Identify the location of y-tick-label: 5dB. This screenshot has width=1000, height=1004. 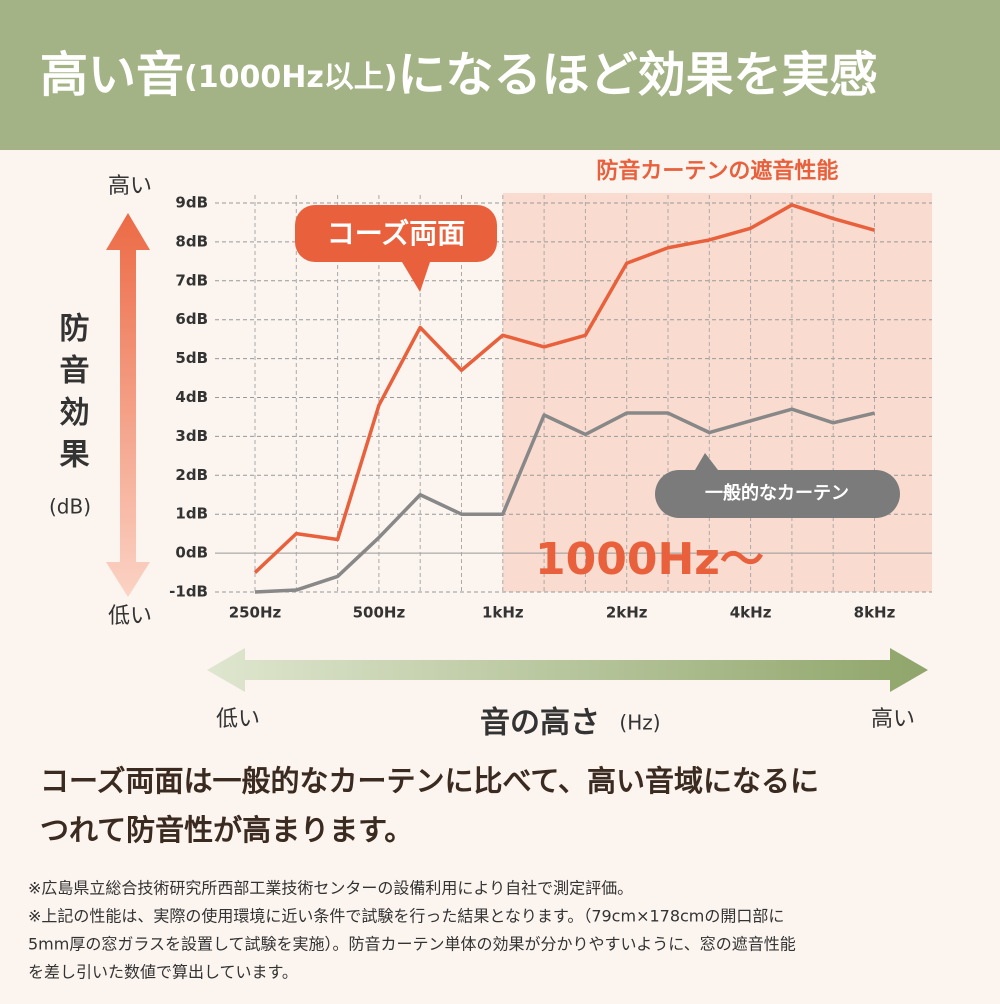
(191, 358).